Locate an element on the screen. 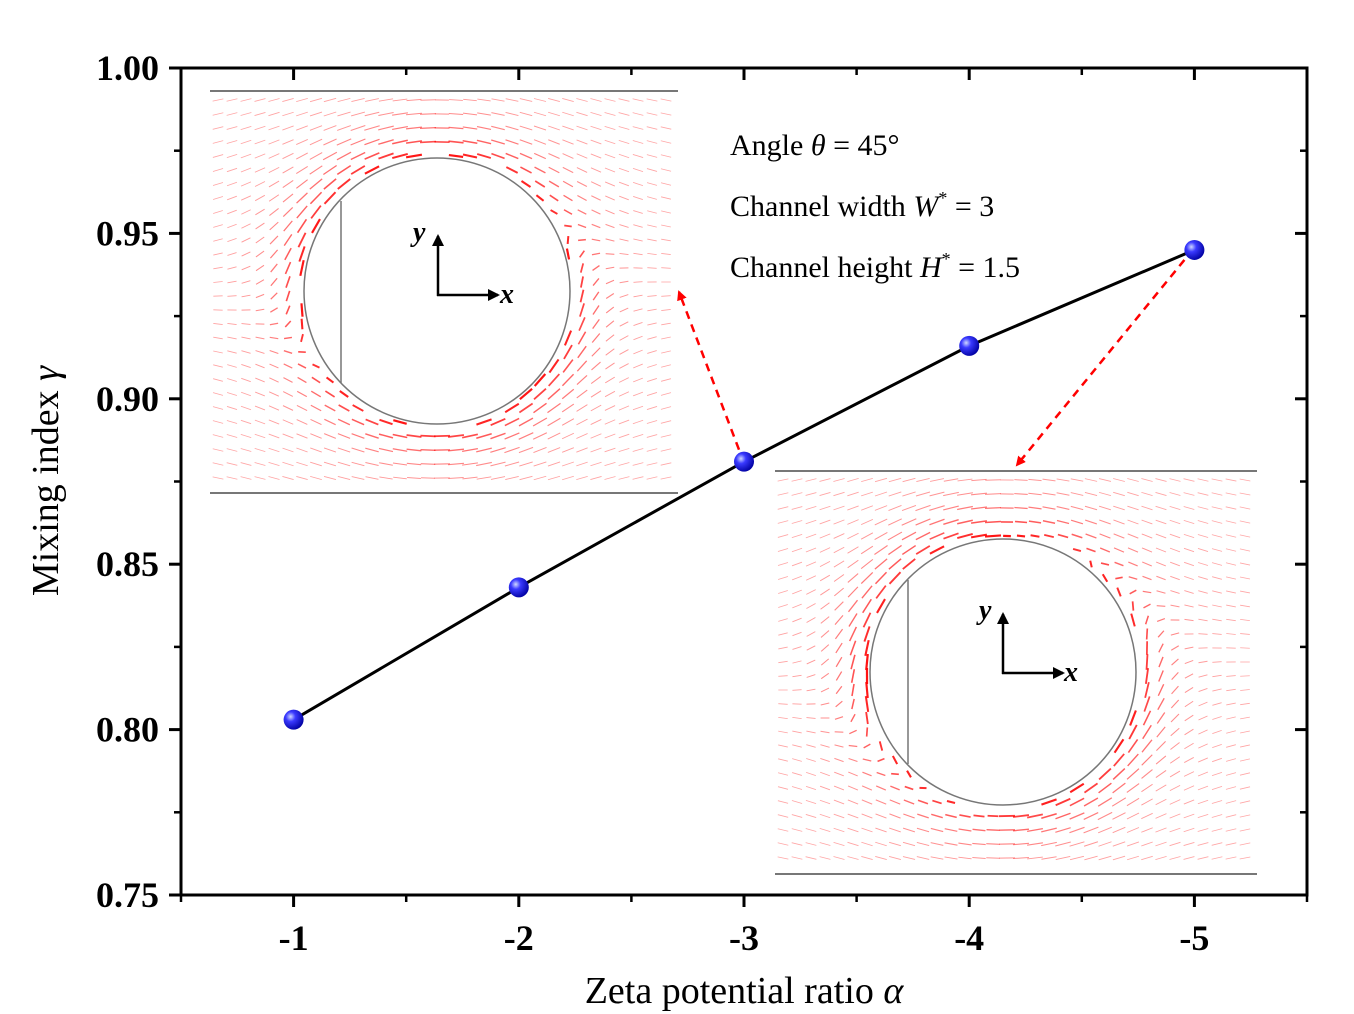 This screenshot has width=1354, height=1014. annotation-angle: Angle θ = 45° is located at coordinates (815, 145).